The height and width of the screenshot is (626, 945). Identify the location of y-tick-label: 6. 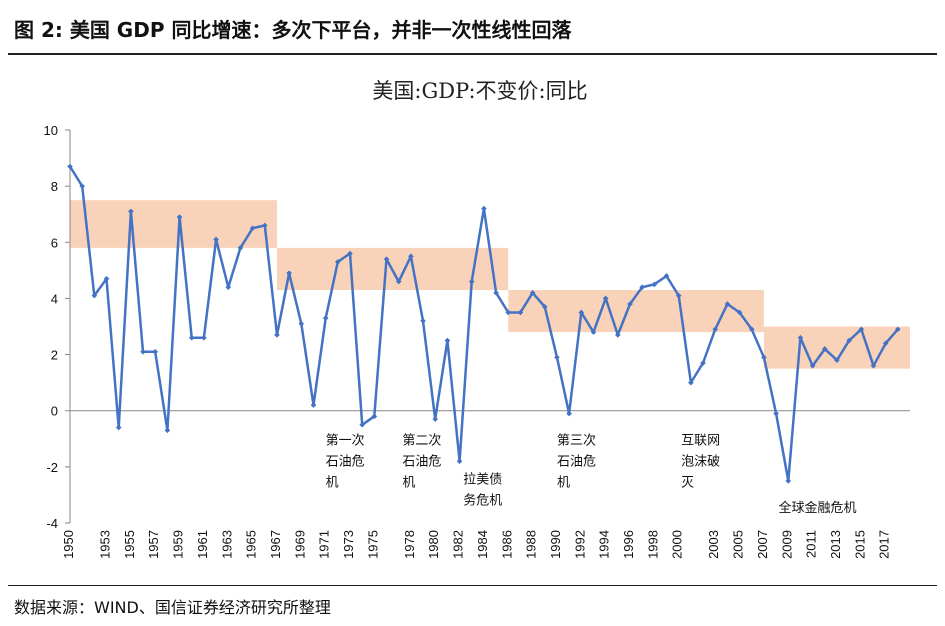
(54, 242).